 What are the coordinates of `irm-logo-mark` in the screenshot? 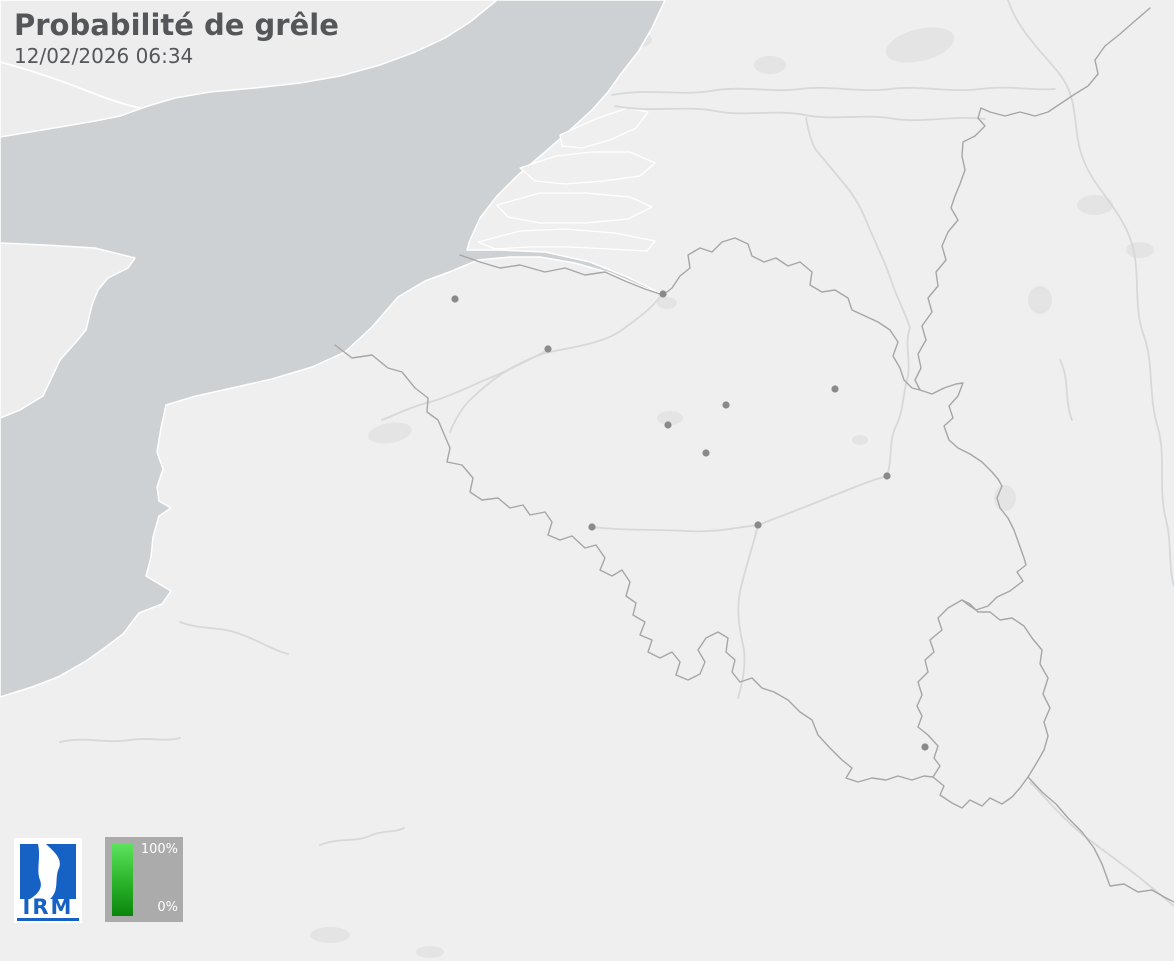 It's located at (48, 871).